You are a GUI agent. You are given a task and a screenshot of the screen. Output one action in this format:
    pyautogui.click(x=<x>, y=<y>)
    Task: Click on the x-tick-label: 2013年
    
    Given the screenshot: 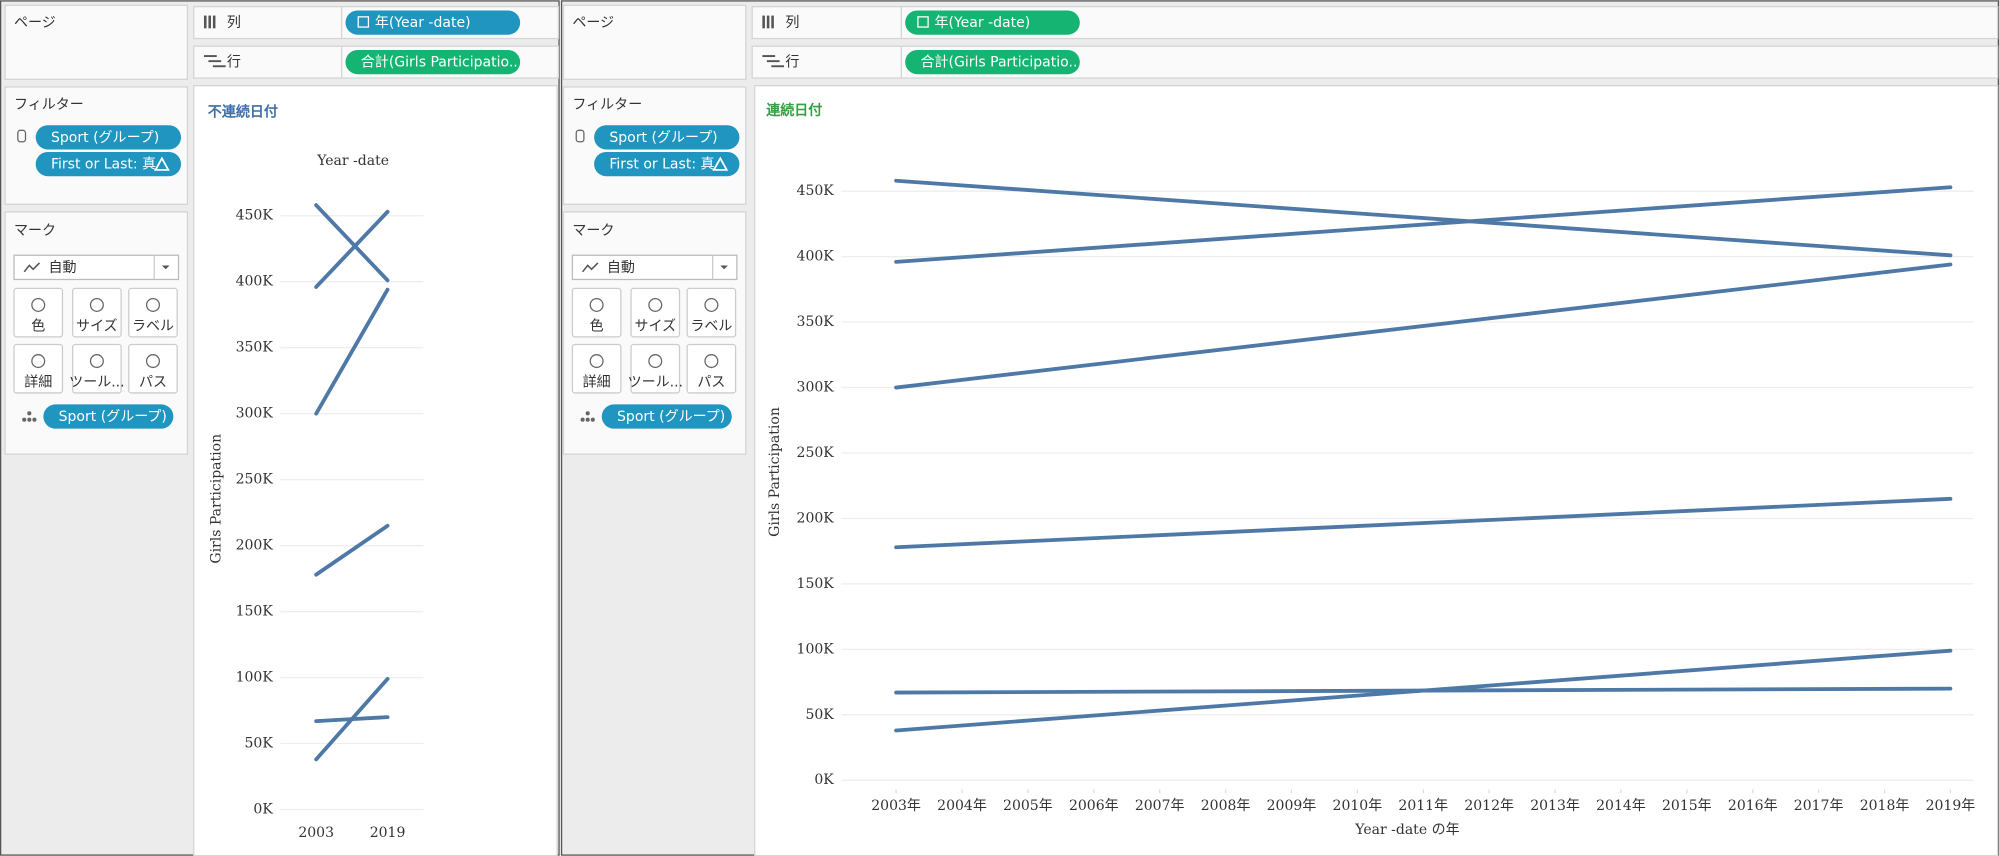 What is the action you would take?
    pyautogui.click(x=1555, y=806)
    